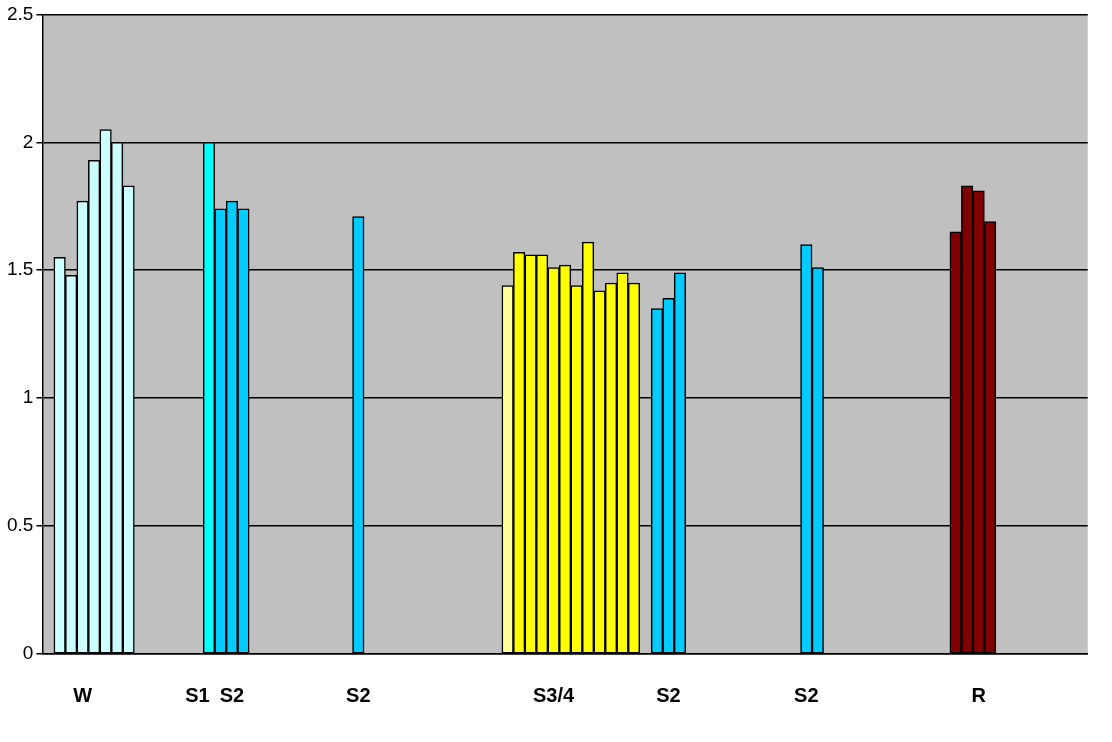 The image size is (1112, 742). Describe the element at coordinates (83, 694) in the screenshot. I see `x-tick-label: W` at that location.